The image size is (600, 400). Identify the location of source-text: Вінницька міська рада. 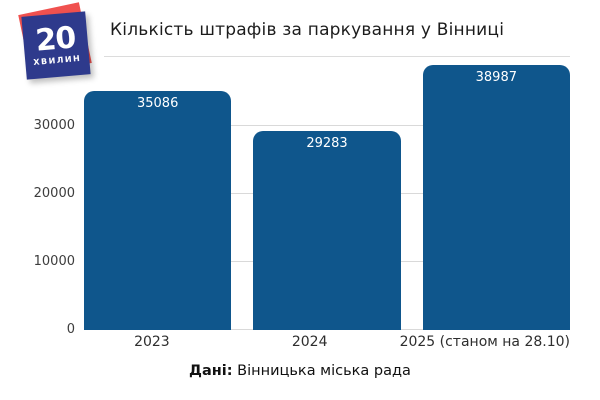
(321, 371).